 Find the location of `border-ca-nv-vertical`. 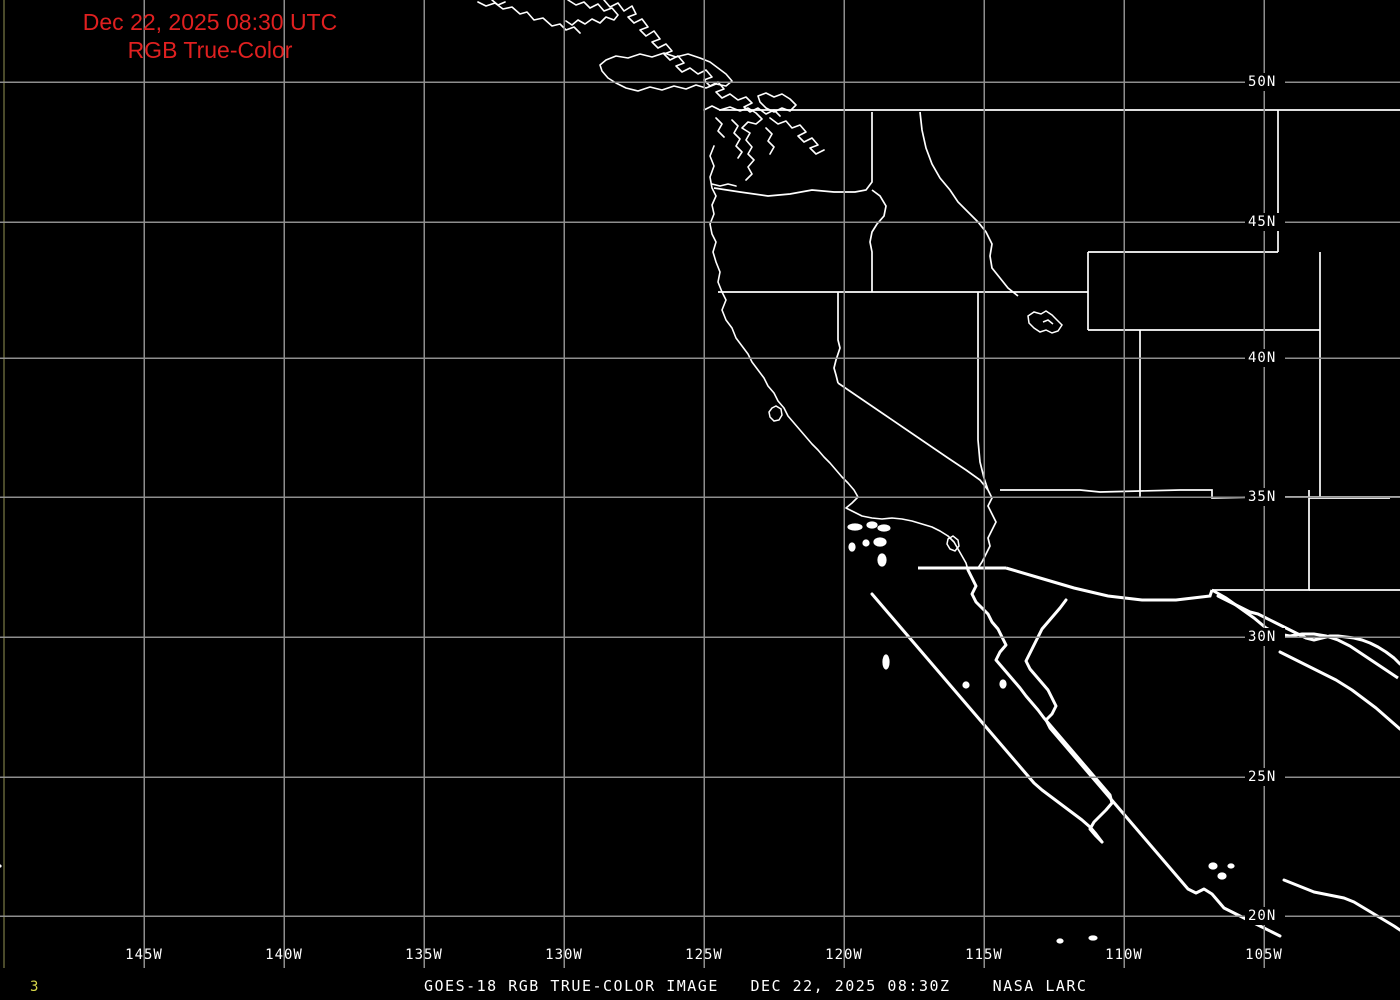

border-ca-nv-vertical is located at coordinates (837, 338).